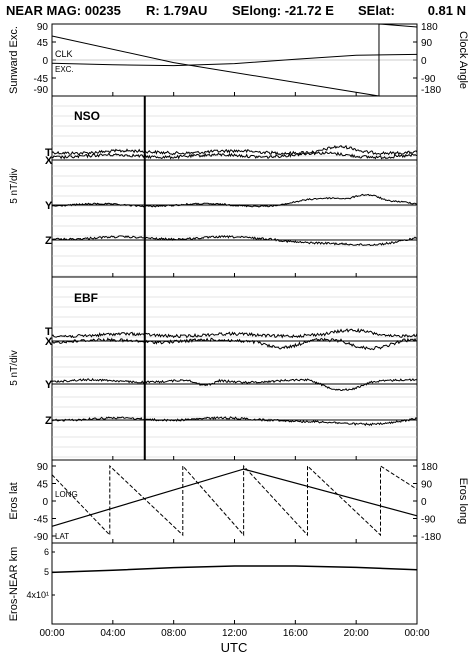 The width and height of the screenshot is (473, 656). I want to click on nso-y-axis-label: 5 nT/div, so click(14, 186).